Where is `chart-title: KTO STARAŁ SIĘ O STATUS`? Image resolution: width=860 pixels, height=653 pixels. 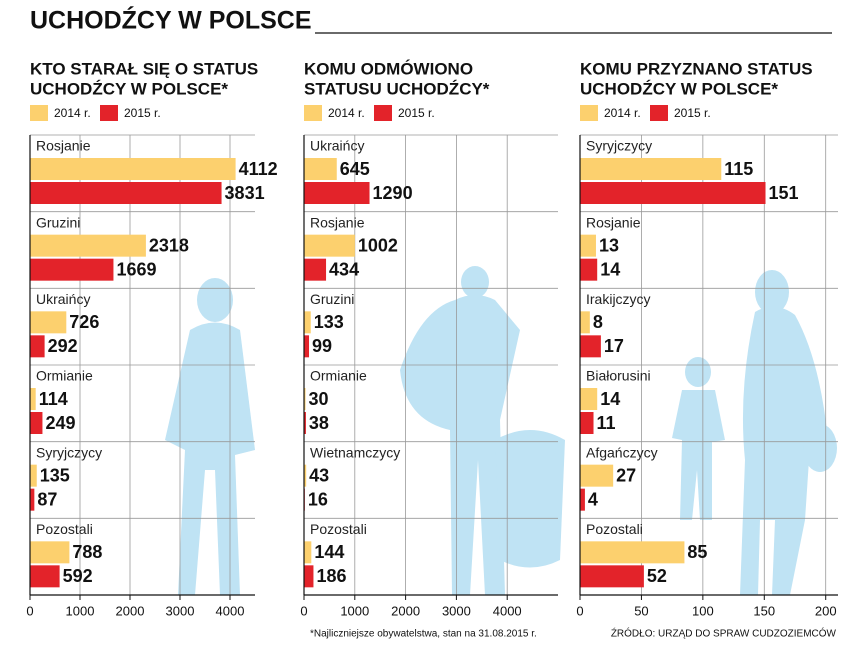 chart-title: KTO STARAŁ SIĘ O STATUS is located at coordinates (144, 68).